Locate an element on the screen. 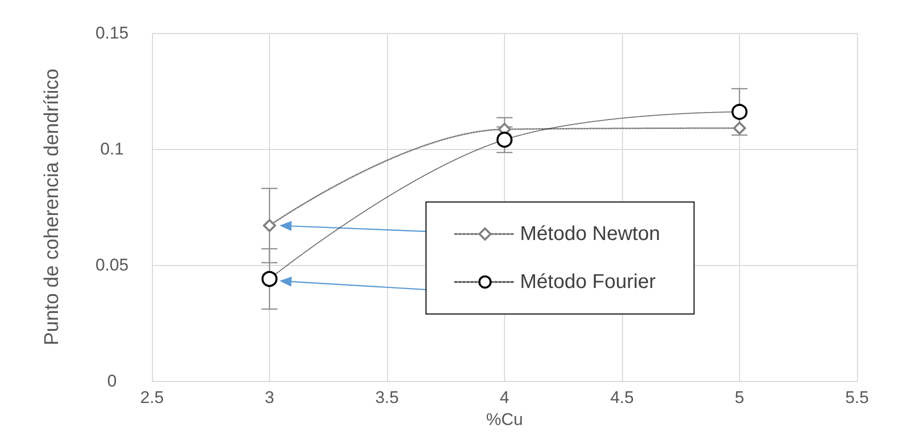 This screenshot has width=904, height=445. x-tick-label: 2.5 is located at coordinates (152, 397).